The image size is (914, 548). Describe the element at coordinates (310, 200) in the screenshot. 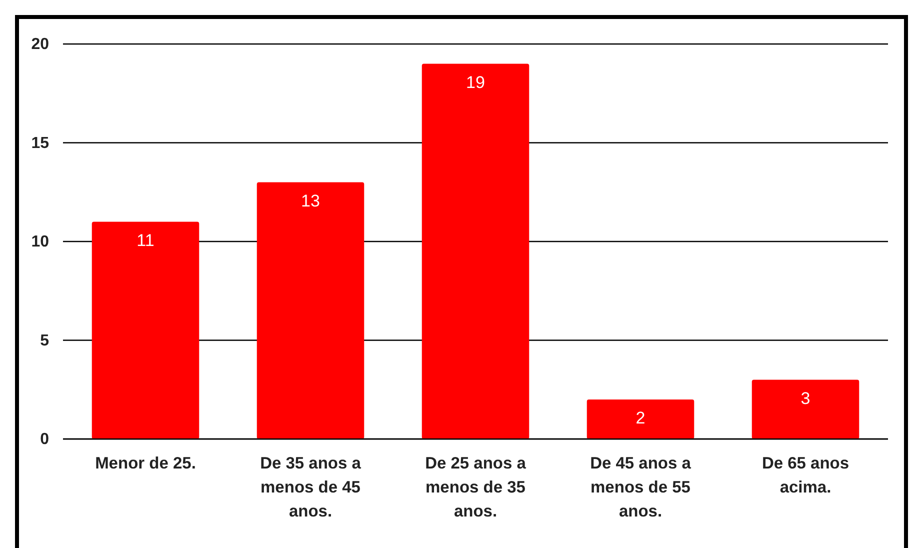

I see `data-label: 13` at that location.